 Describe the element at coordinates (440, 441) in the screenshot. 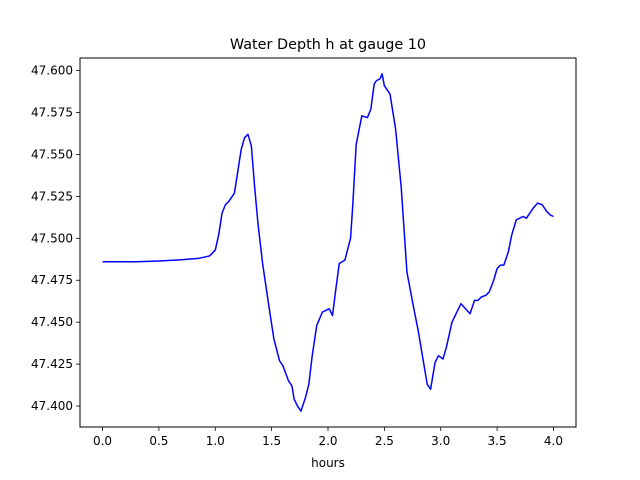

I see `x-tick-label: 3.0` at that location.